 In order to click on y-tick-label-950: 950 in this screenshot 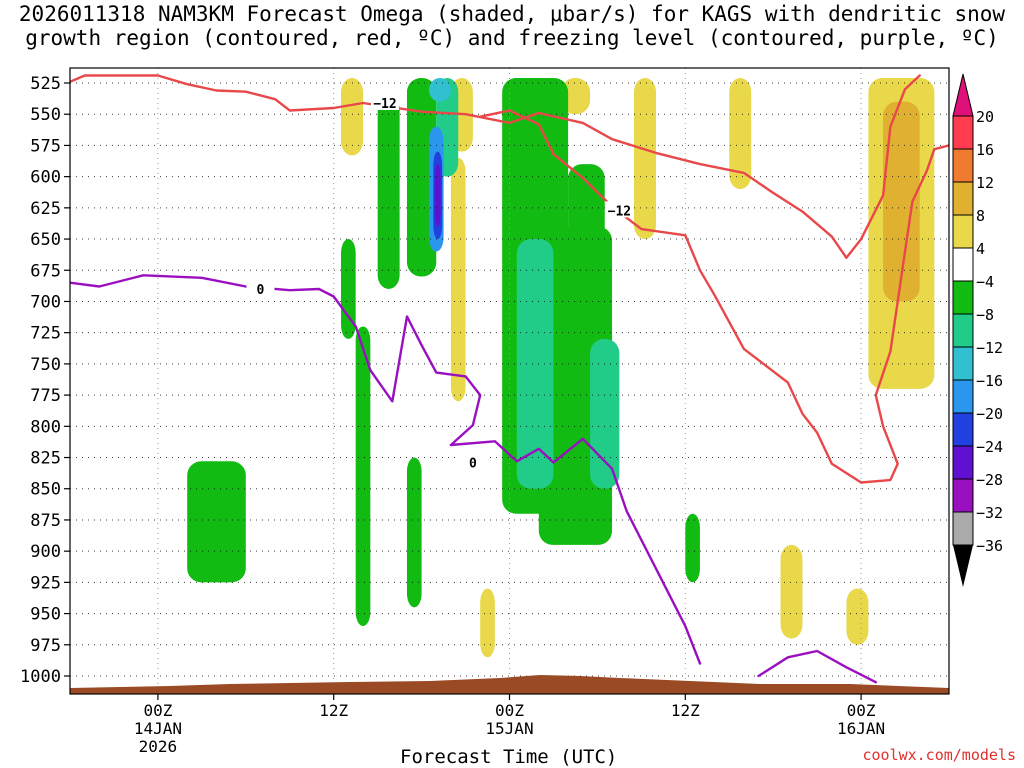, I will do `click(45, 615)`.